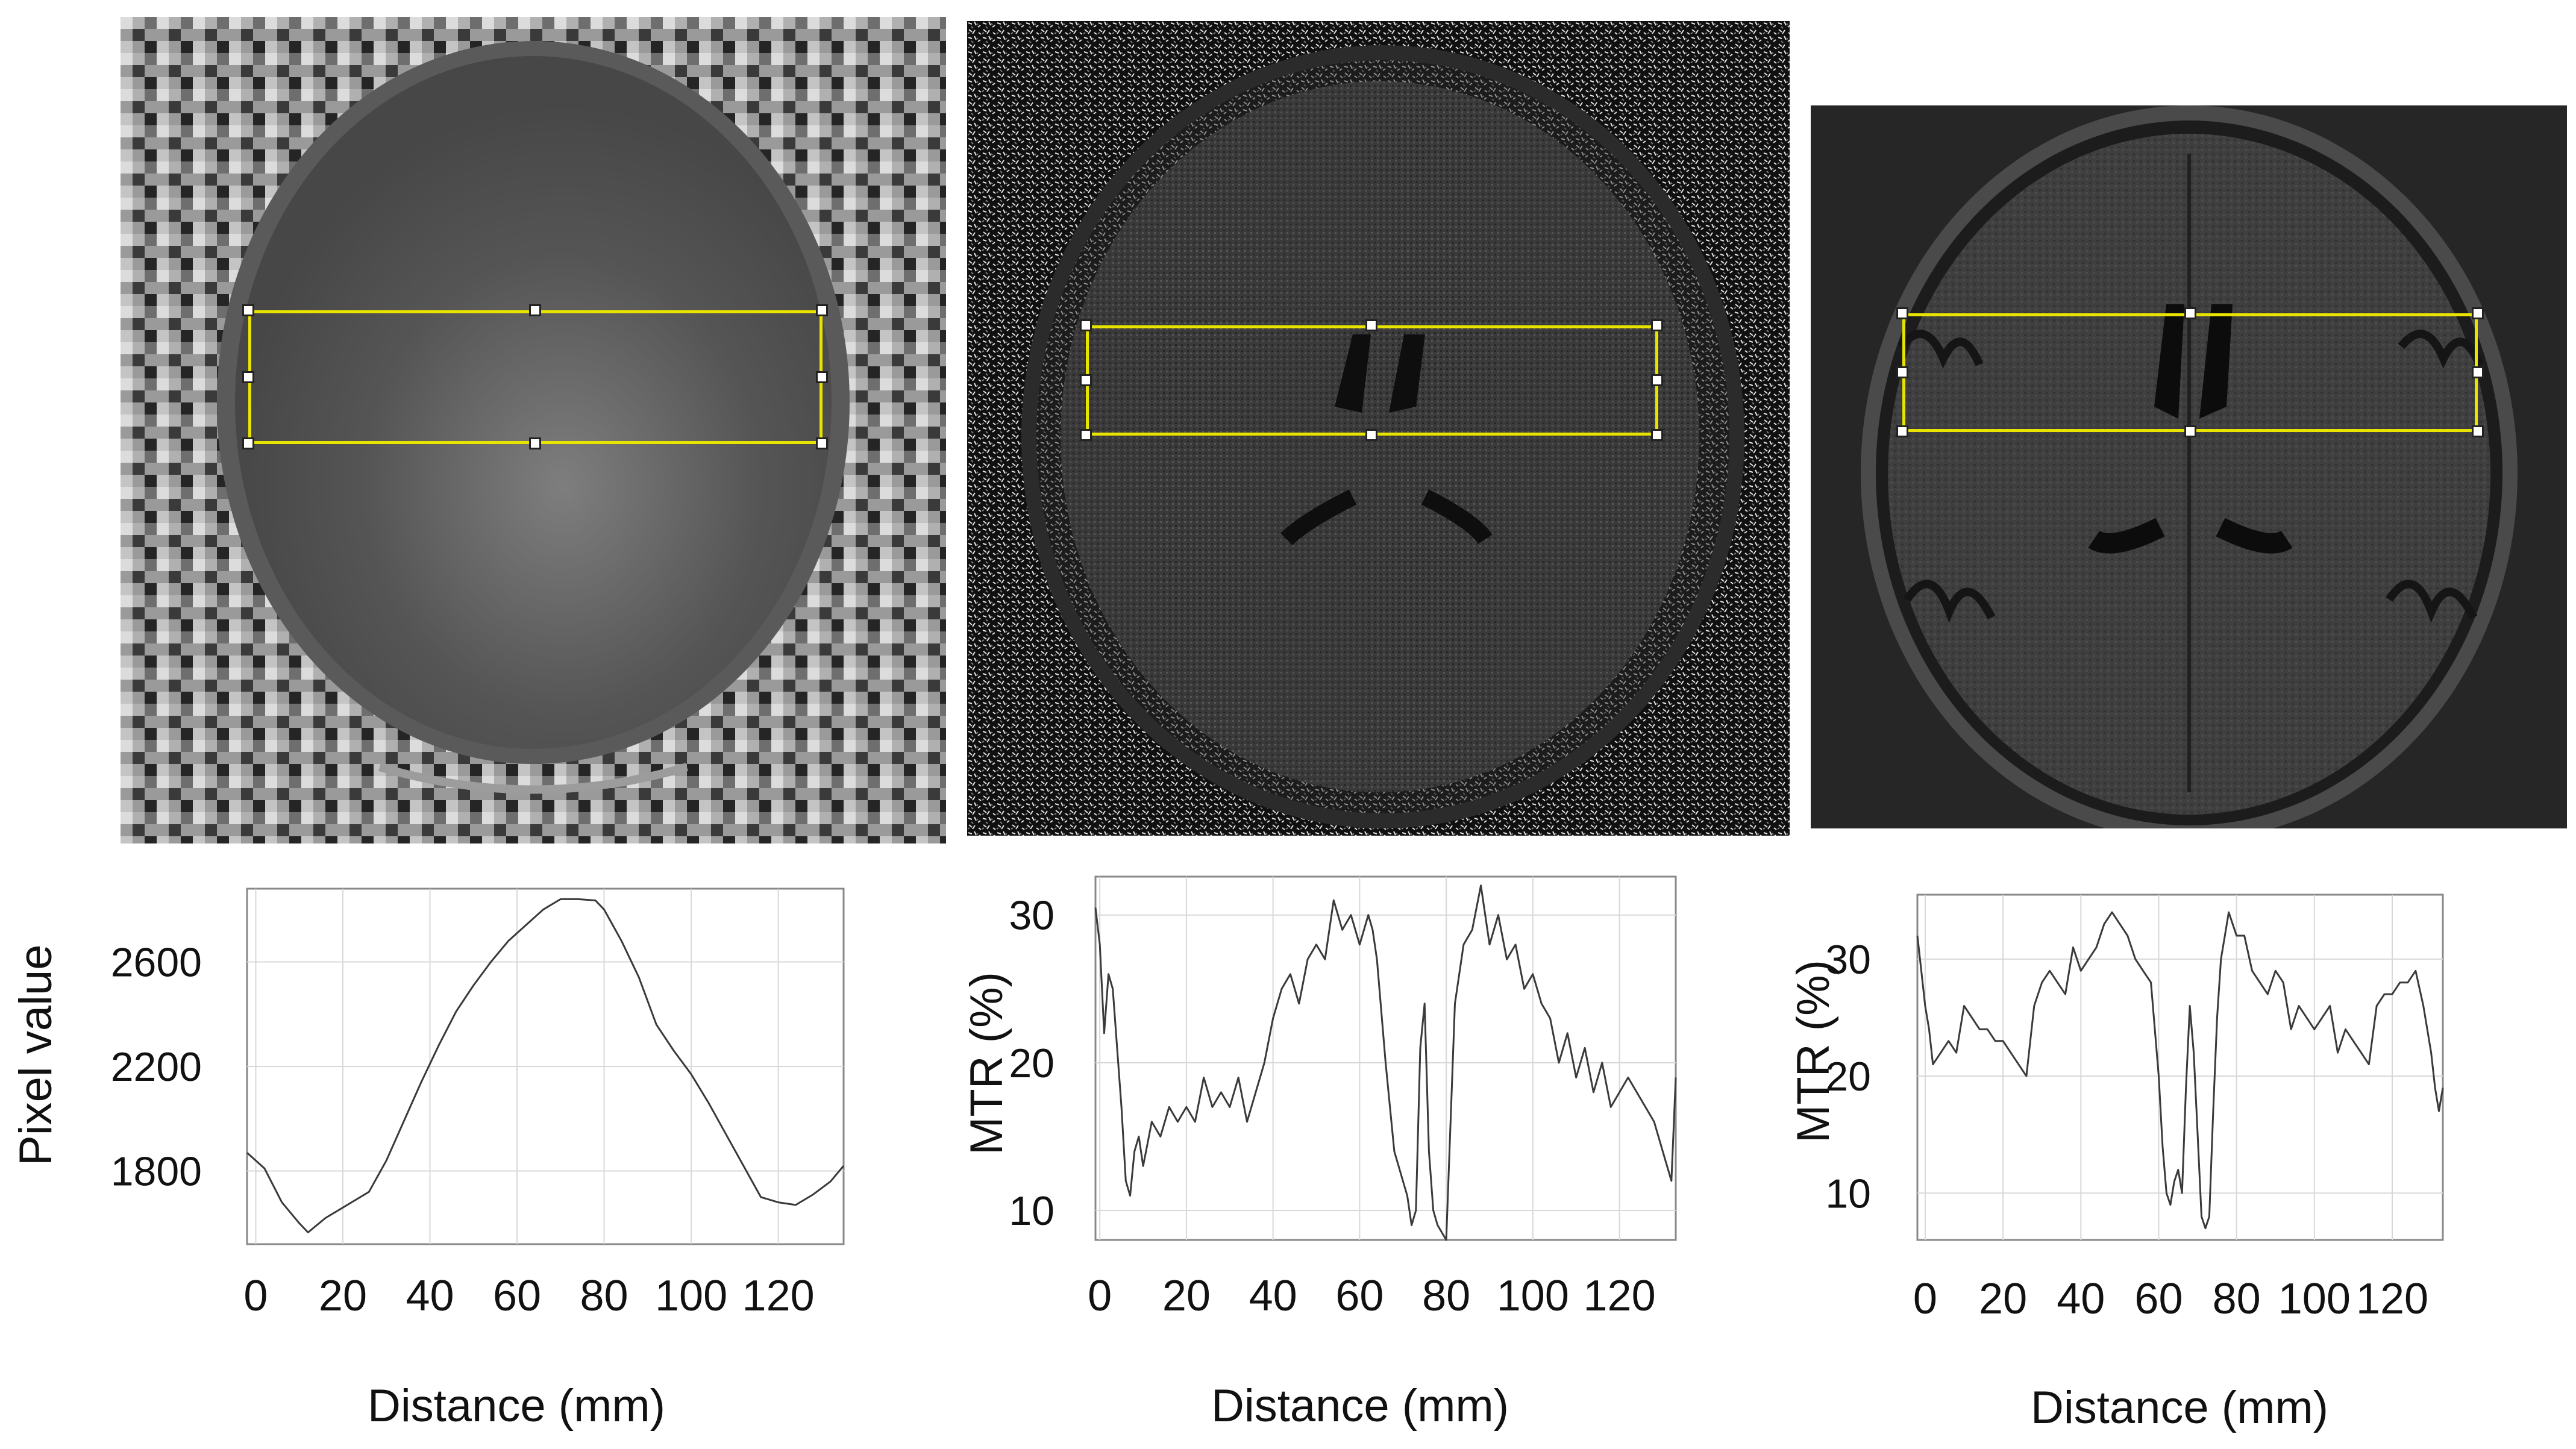 This screenshot has width=2576, height=1449. Describe the element at coordinates (35, 1055) in the screenshot. I see `y-axis-label: Pixel value` at that location.